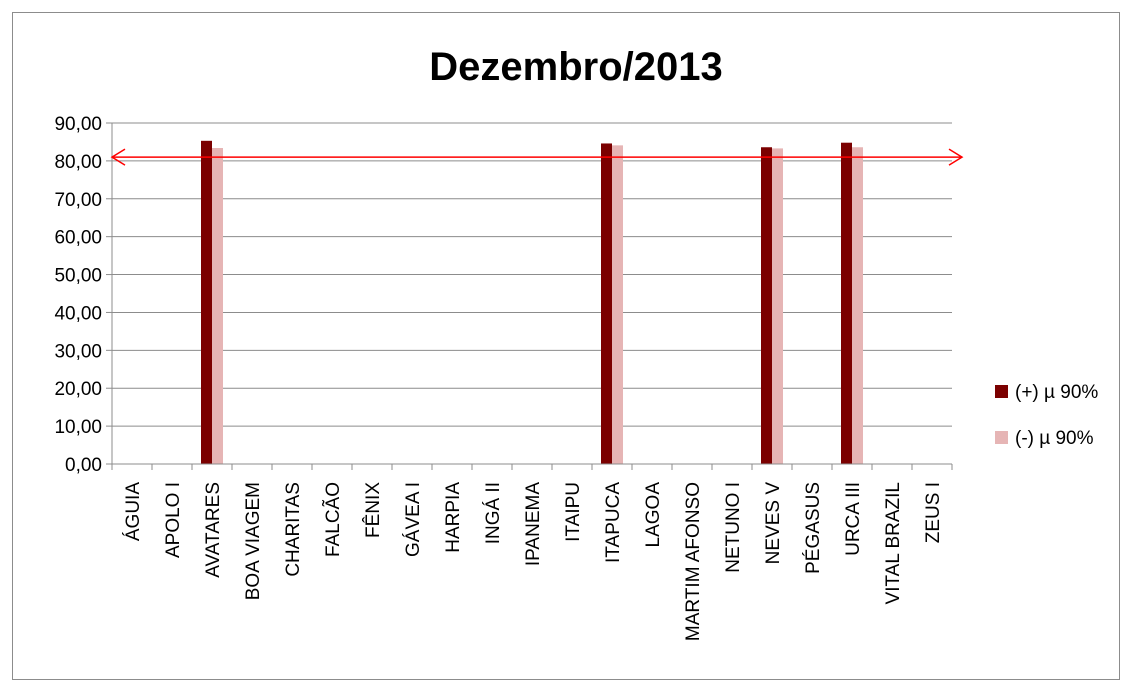  What do you see at coordinates (653, 515) in the screenshot?
I see `x-tick-label: LAGOA` at bounding box center [653, 515].